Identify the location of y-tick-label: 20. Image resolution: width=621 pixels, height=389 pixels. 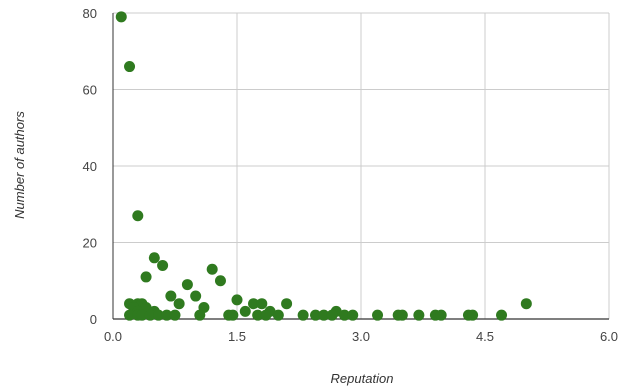
(90, 243).